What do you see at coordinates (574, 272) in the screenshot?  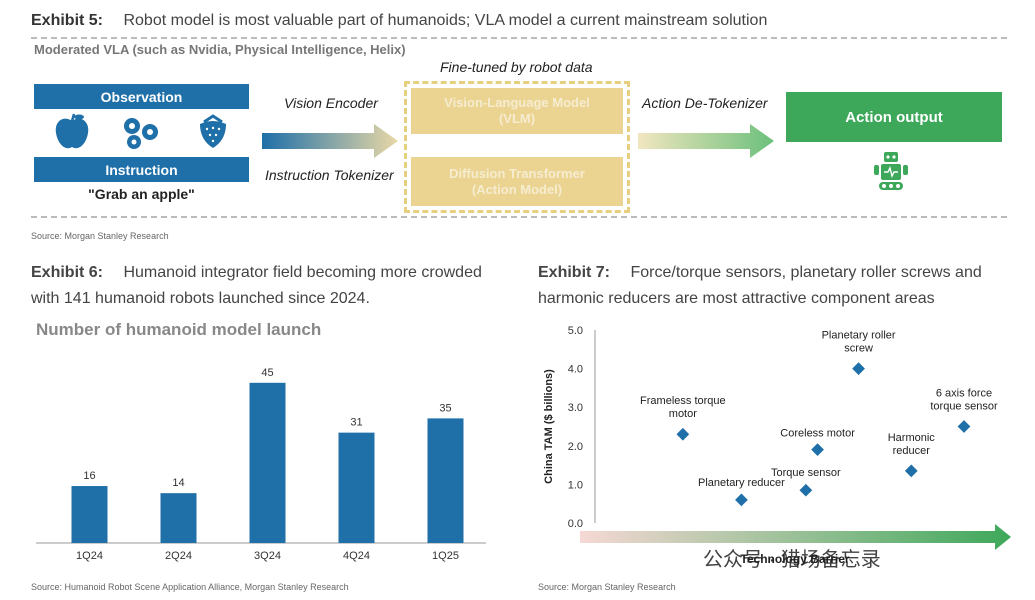 I see `exhibit7-label: Exhibit 7:` at bounding box center [574, 272].